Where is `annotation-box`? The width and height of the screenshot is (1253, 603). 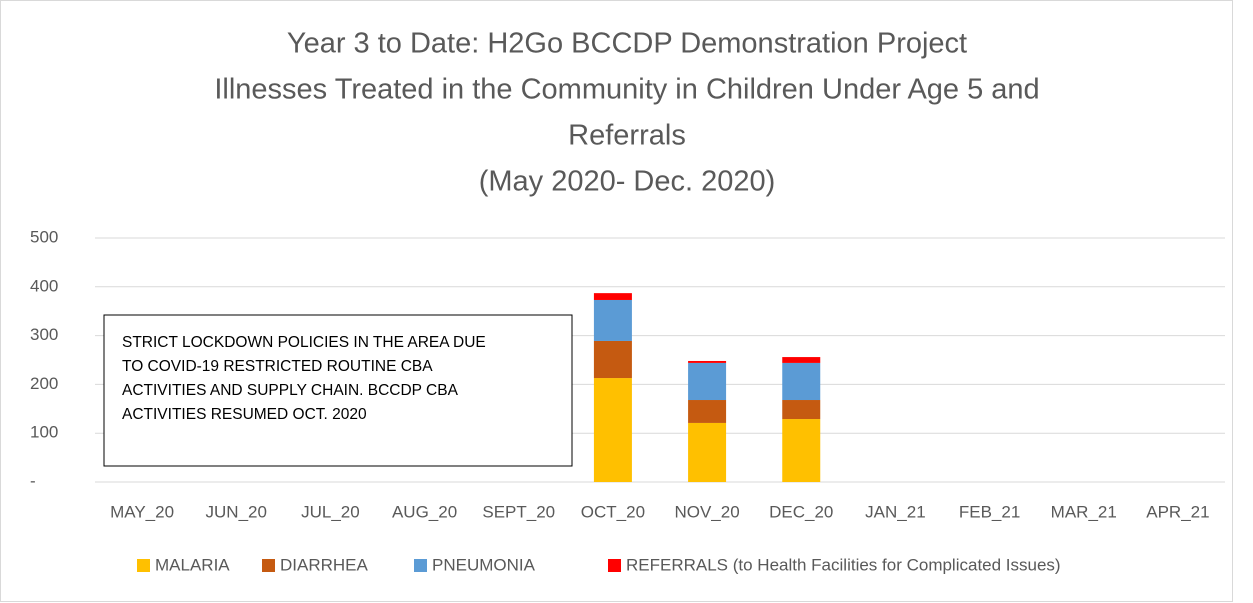 annotation-box is located at coordinates (338, 390).